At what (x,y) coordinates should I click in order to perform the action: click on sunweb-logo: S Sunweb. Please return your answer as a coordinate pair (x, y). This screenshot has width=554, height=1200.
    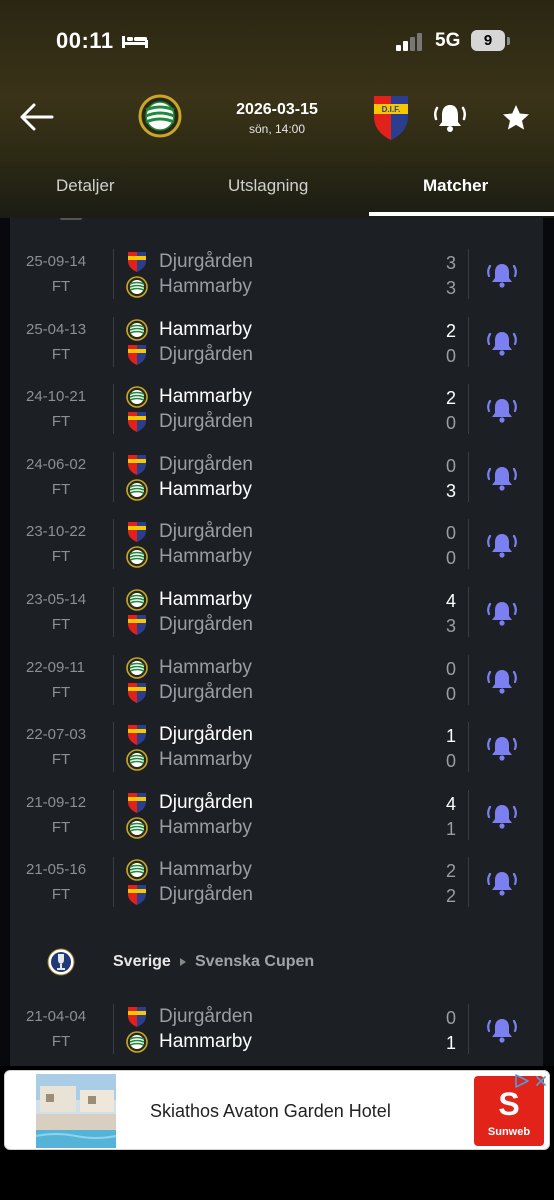
    Looking at the image, I should click on (509, 1111).